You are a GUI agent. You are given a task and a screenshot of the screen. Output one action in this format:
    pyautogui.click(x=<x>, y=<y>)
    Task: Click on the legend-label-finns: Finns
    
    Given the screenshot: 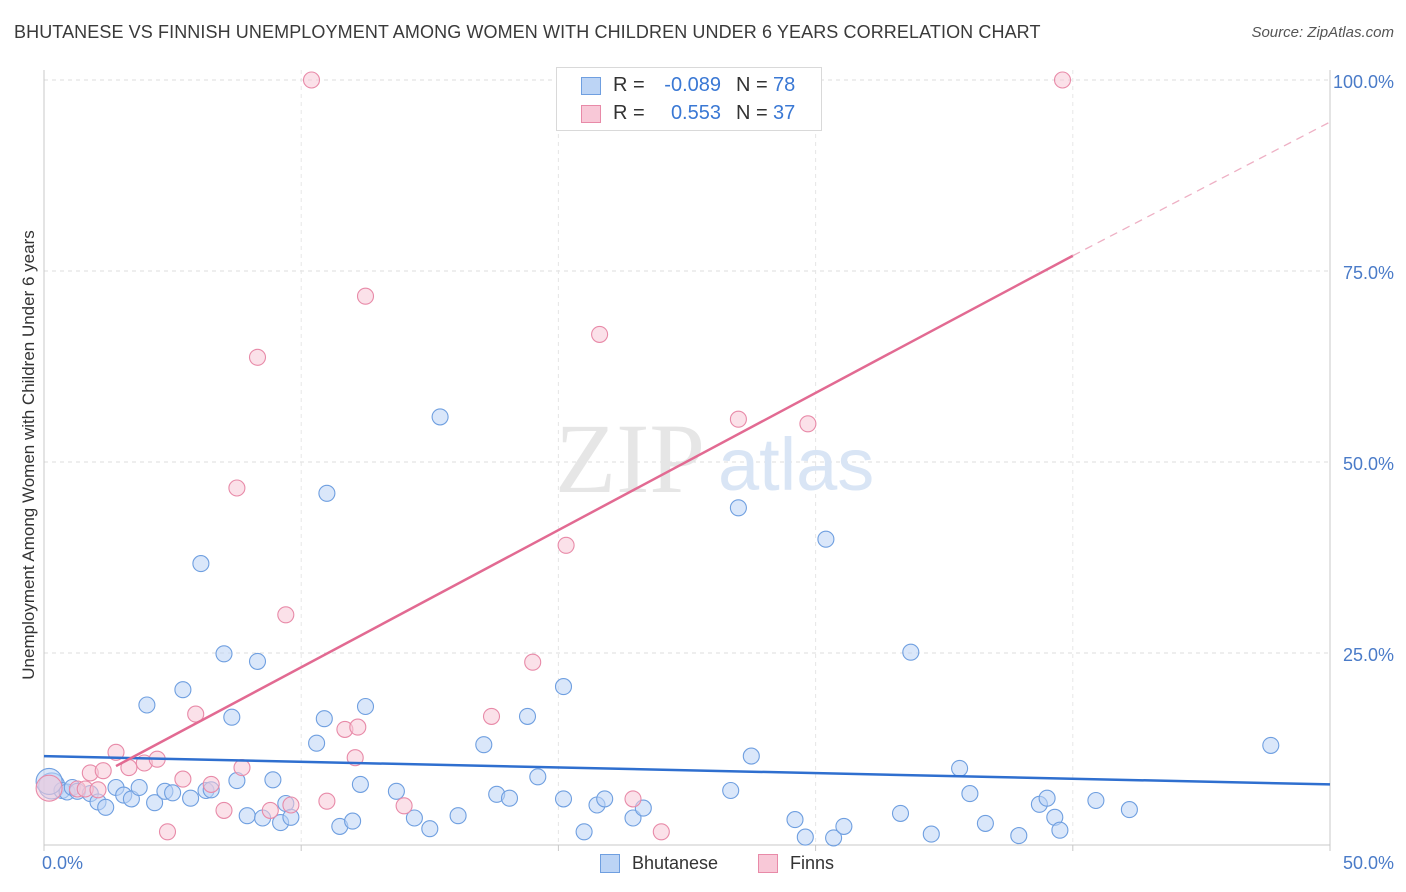 What is the action you would take?
    pyautogui.click(x=812, y=863)
    